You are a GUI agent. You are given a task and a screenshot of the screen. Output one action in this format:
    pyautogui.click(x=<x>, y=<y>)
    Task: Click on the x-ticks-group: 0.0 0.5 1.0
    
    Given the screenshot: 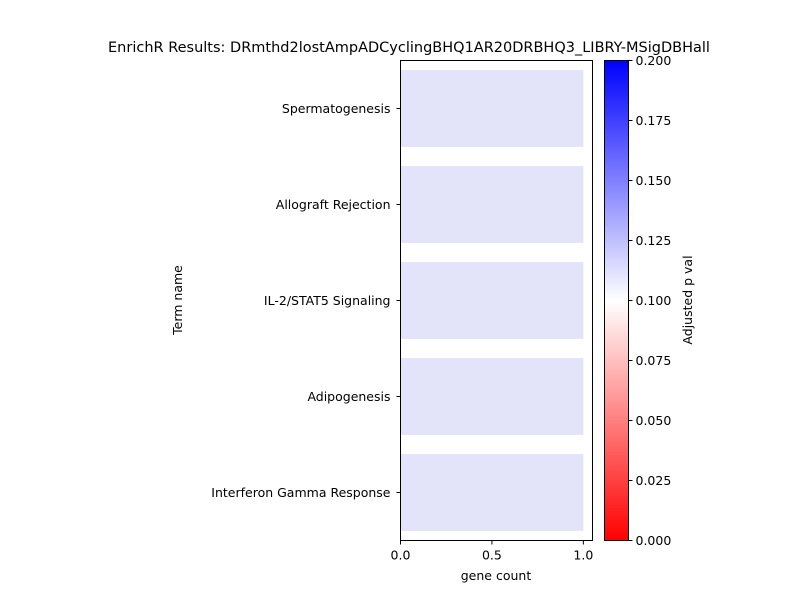 What is the action you would take?
    pyautogui.click(x=492, y=551)
    